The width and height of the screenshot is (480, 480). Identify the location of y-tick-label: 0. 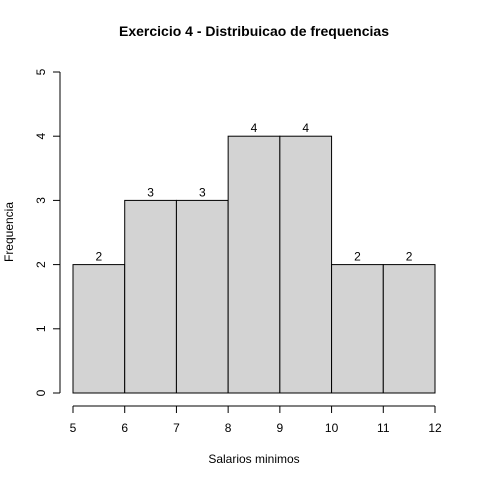
(41, 392).